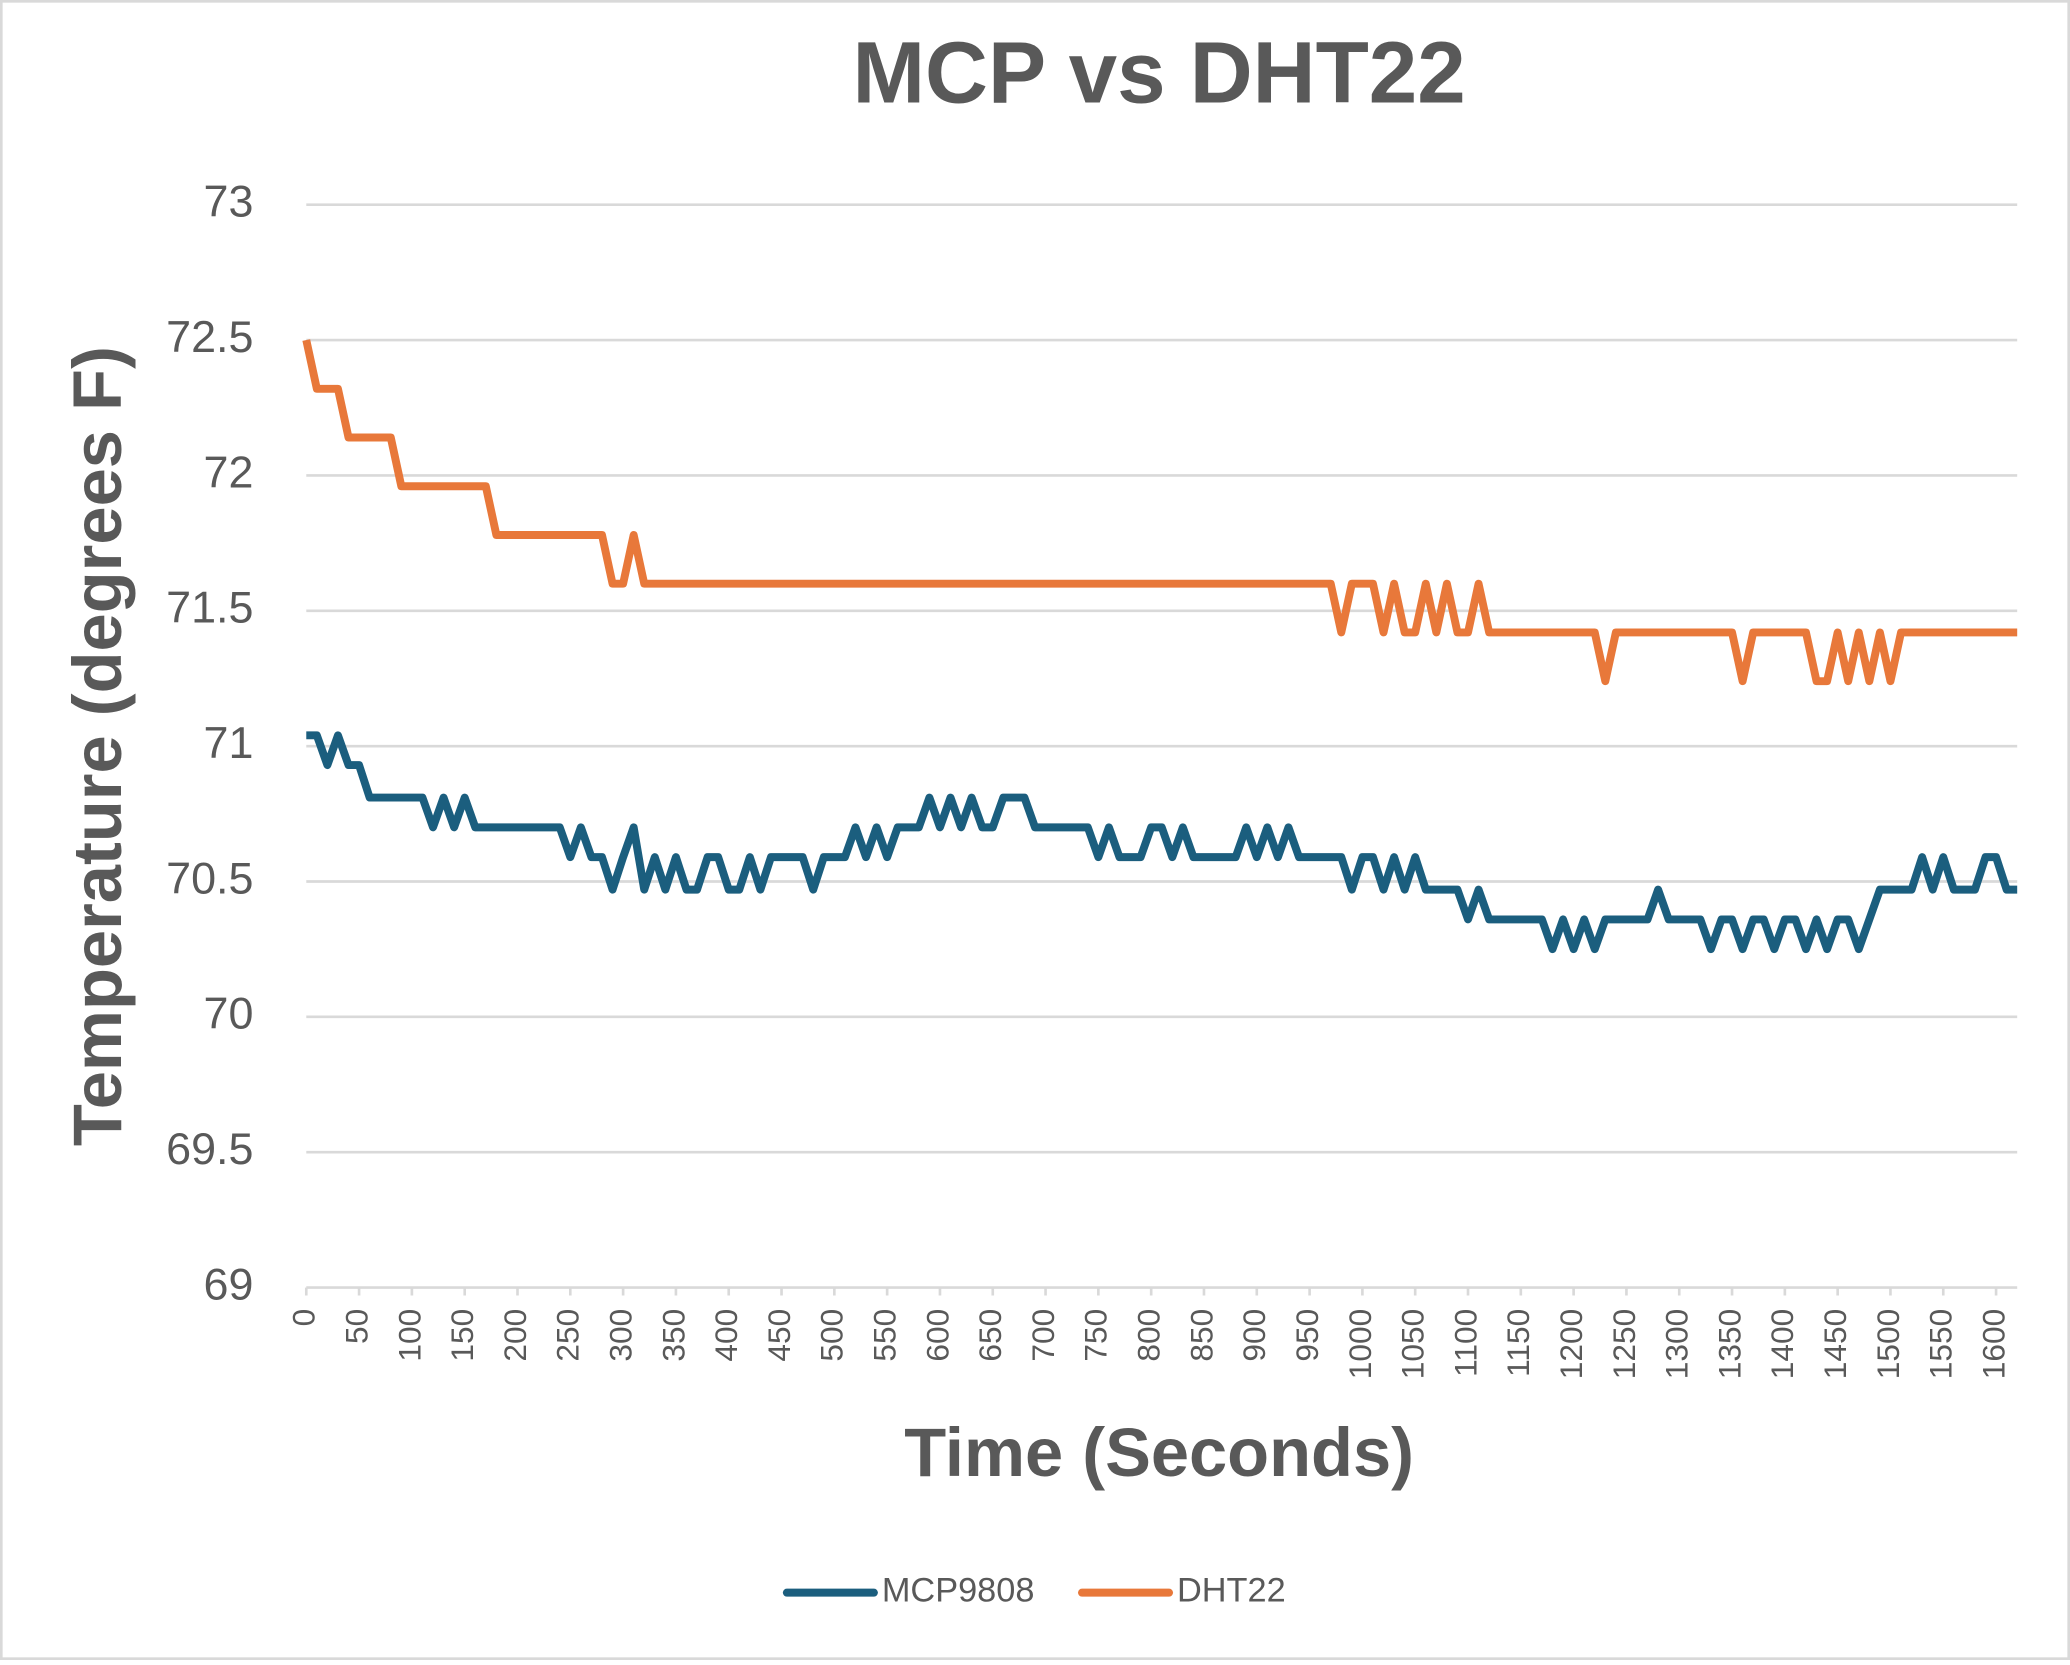  What do you see at coordinates (1159, 1452) in the screenshot?
I see `x-axis-title: Time (Seconds)` at bounding box center [1159, 1452].